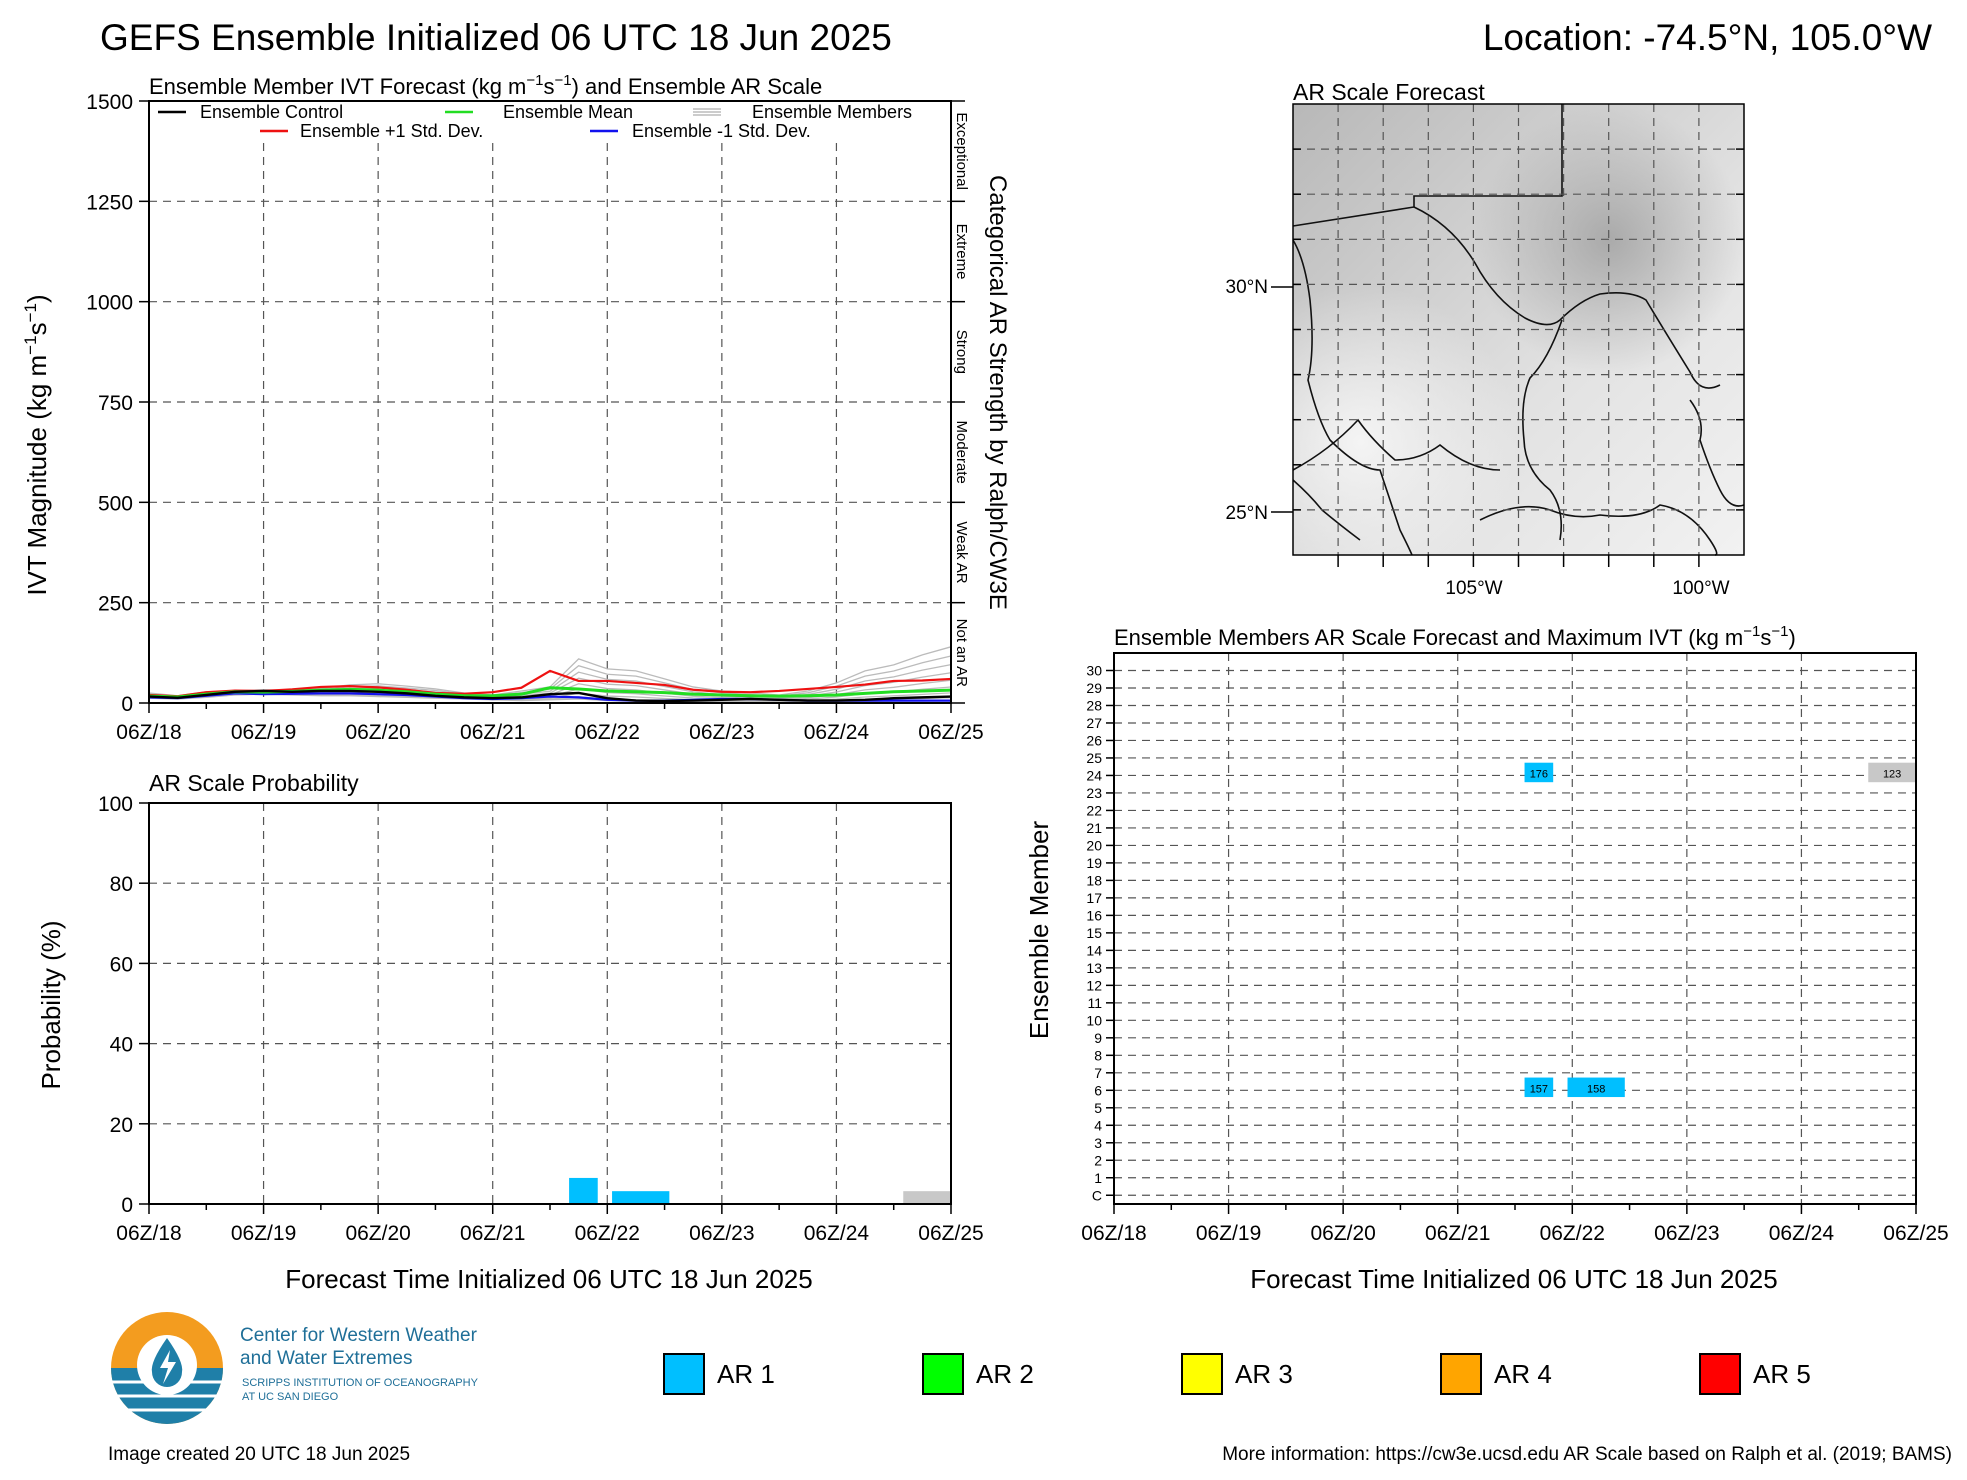 The height and width of the screenshot is (1480, 1967). Describe the element at coordinates (1094, 670) in the screenshot. I see `member-label: 30` at that location.